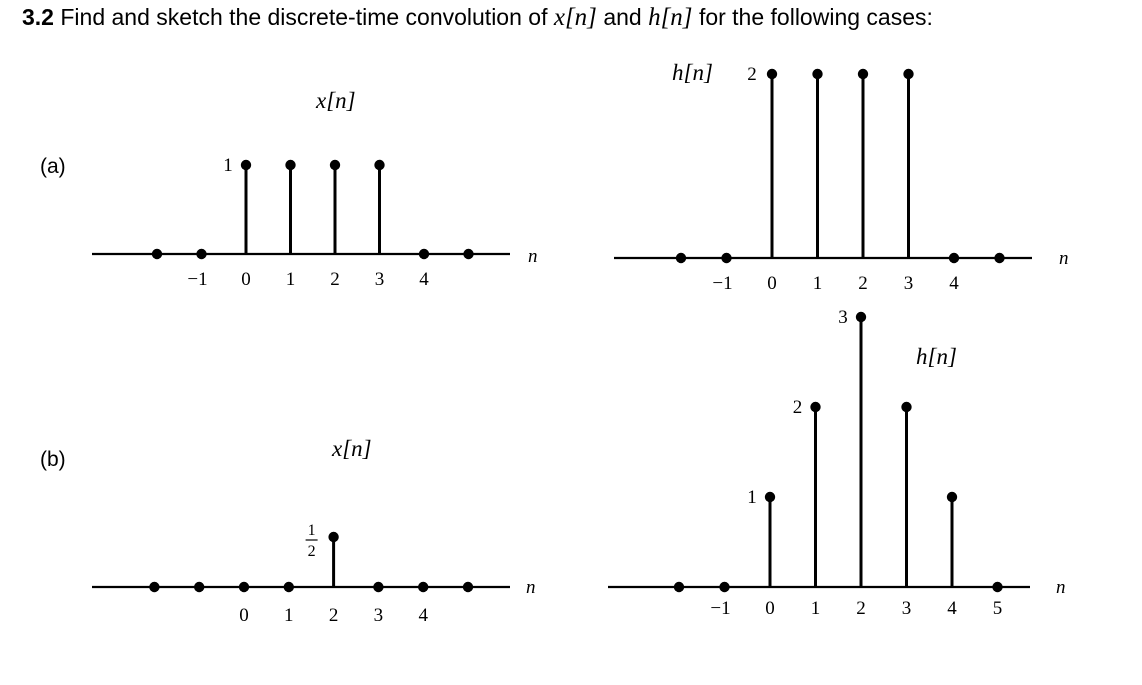 This screenshot has height=685, width=1142. Describe the element at coordinates (720, 608) in the screenshot. I see `b-h-tick-label: −1` at that location.